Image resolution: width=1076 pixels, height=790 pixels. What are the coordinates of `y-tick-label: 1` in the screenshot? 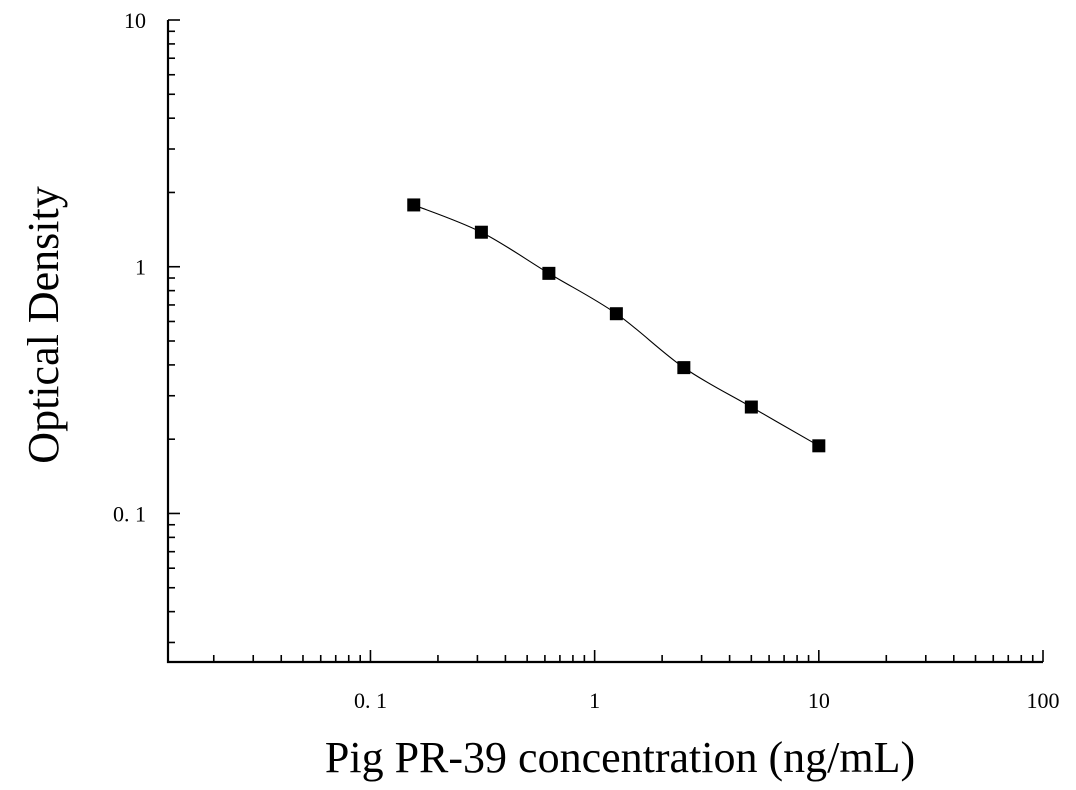 It's located at (140, 267).